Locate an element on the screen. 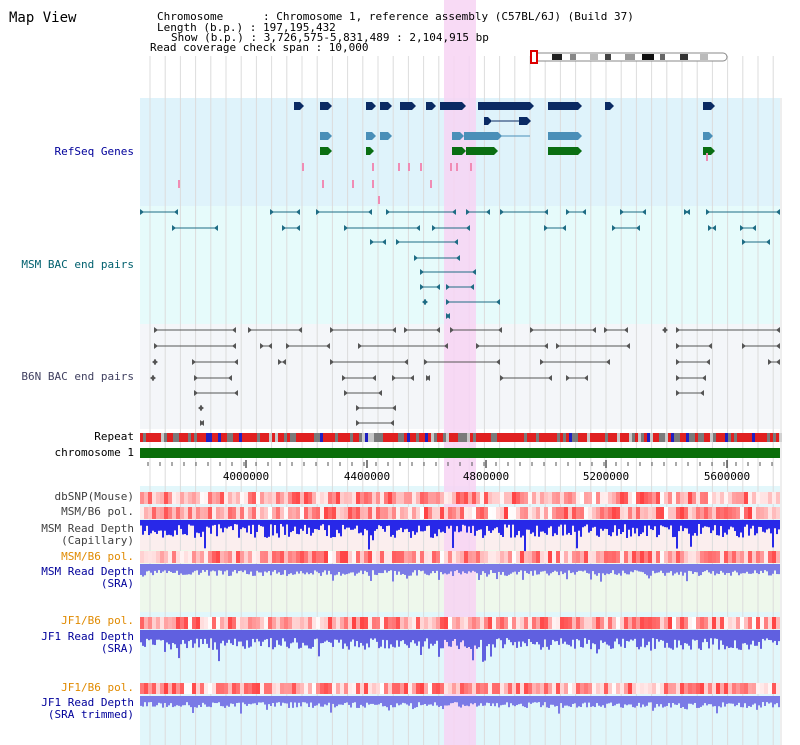 This screenshot has width=800, height=745. gene-feature is located at coordinates (324, 136).